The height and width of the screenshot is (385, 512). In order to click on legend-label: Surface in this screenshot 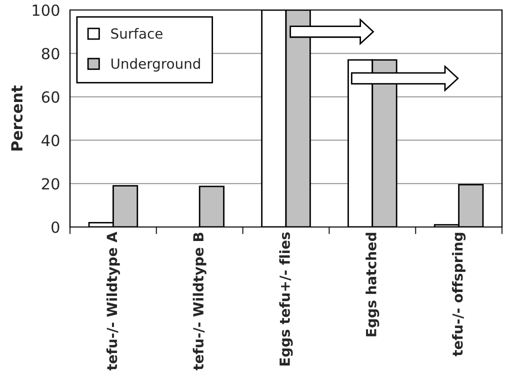, I will do `click(136, 33)`.